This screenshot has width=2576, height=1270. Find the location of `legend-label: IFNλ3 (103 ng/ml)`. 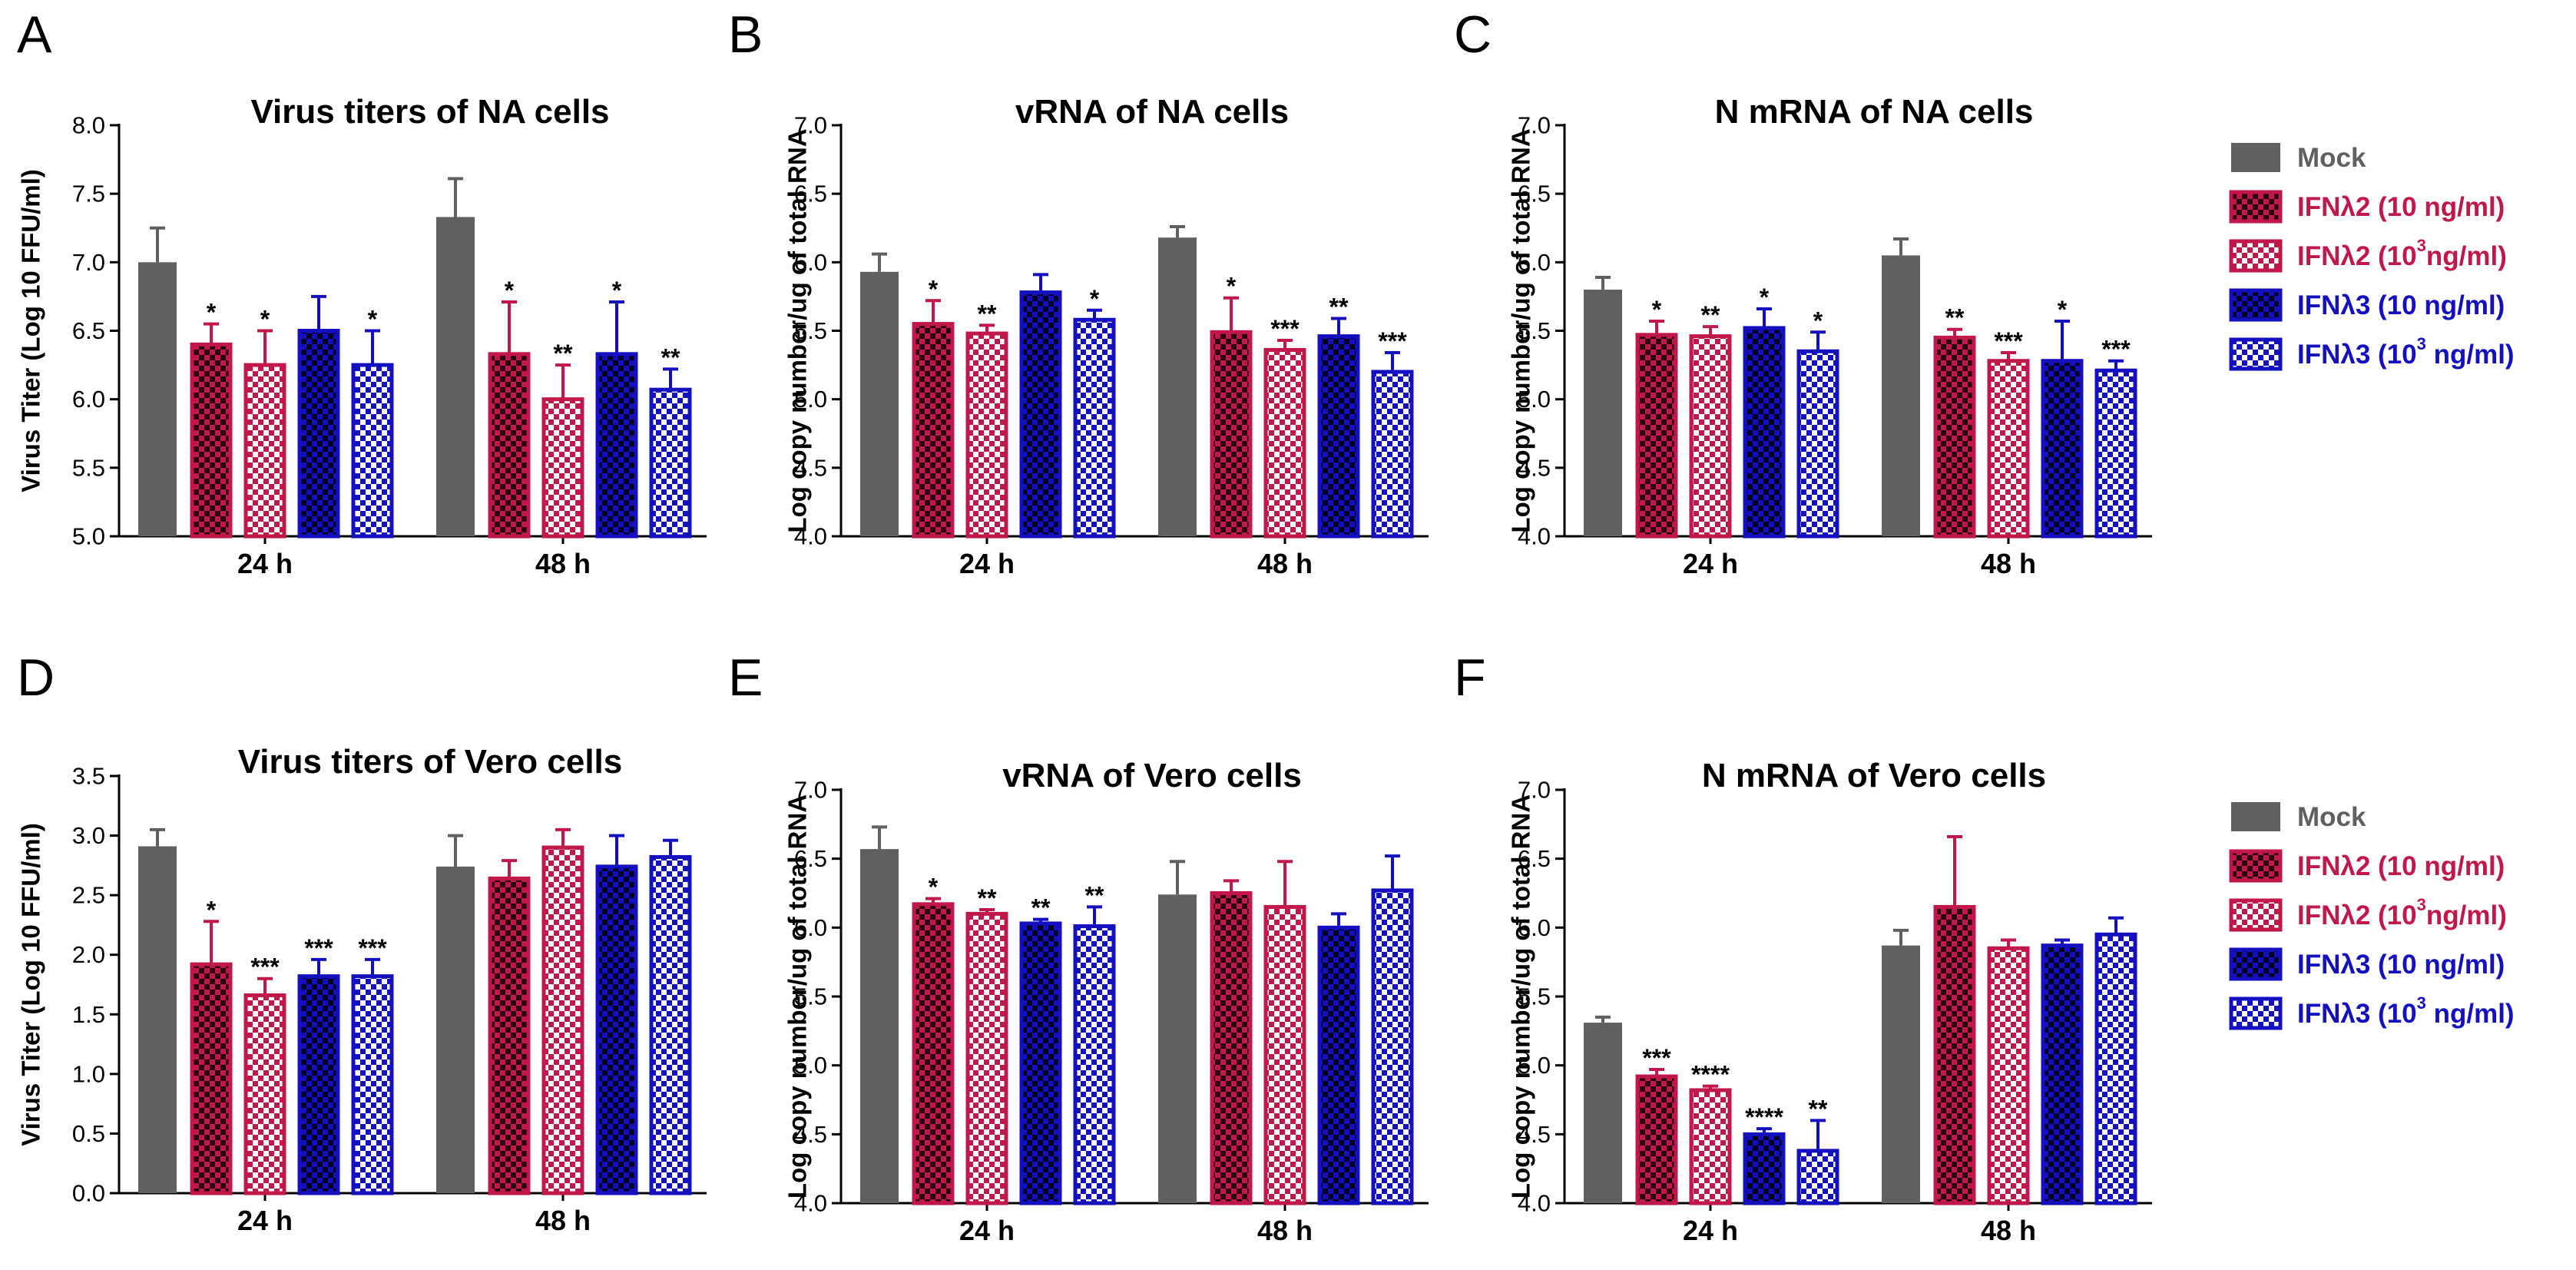

legend-label: IFNλ3 (103 ng/ml) is located at coordinates (2406, 352).